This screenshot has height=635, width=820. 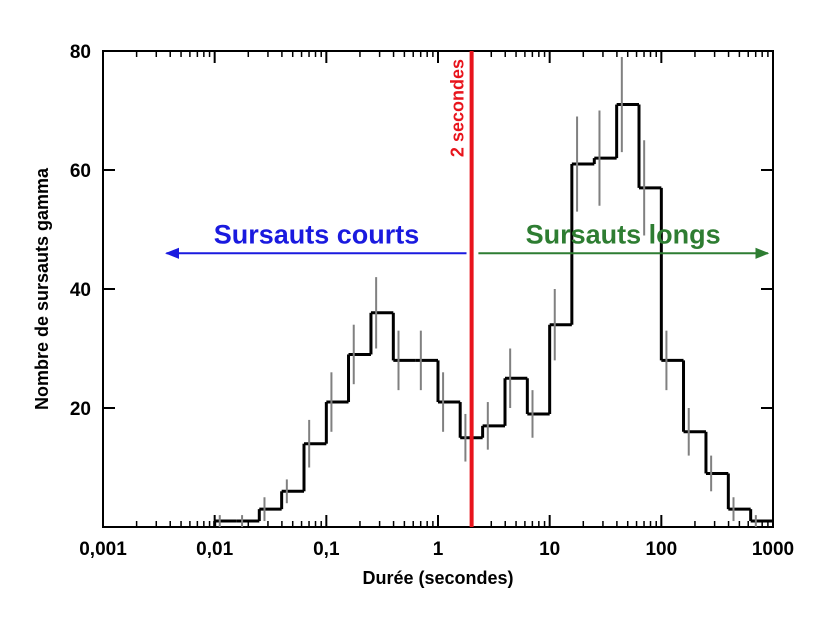 What do you see at coordinates (103, 549) in the screenshot?
I see `x-tick-label: 0,001` at bounding box center [103, 549].